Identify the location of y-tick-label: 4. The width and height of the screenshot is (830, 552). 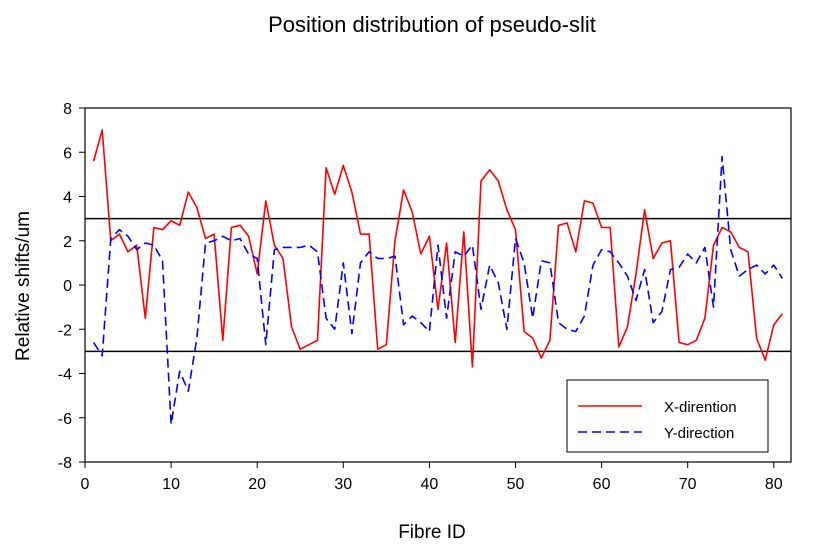
(67, 198).